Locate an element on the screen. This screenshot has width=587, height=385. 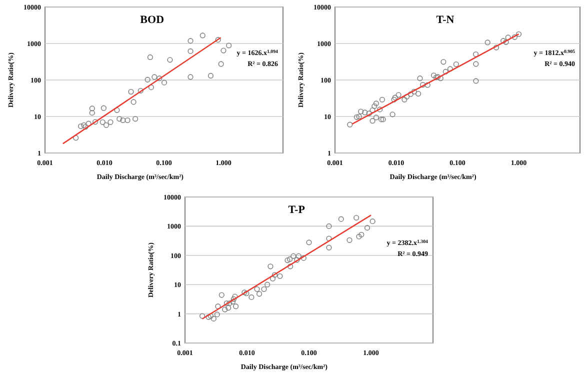
text: T-P is located at coordinates (297, 210).